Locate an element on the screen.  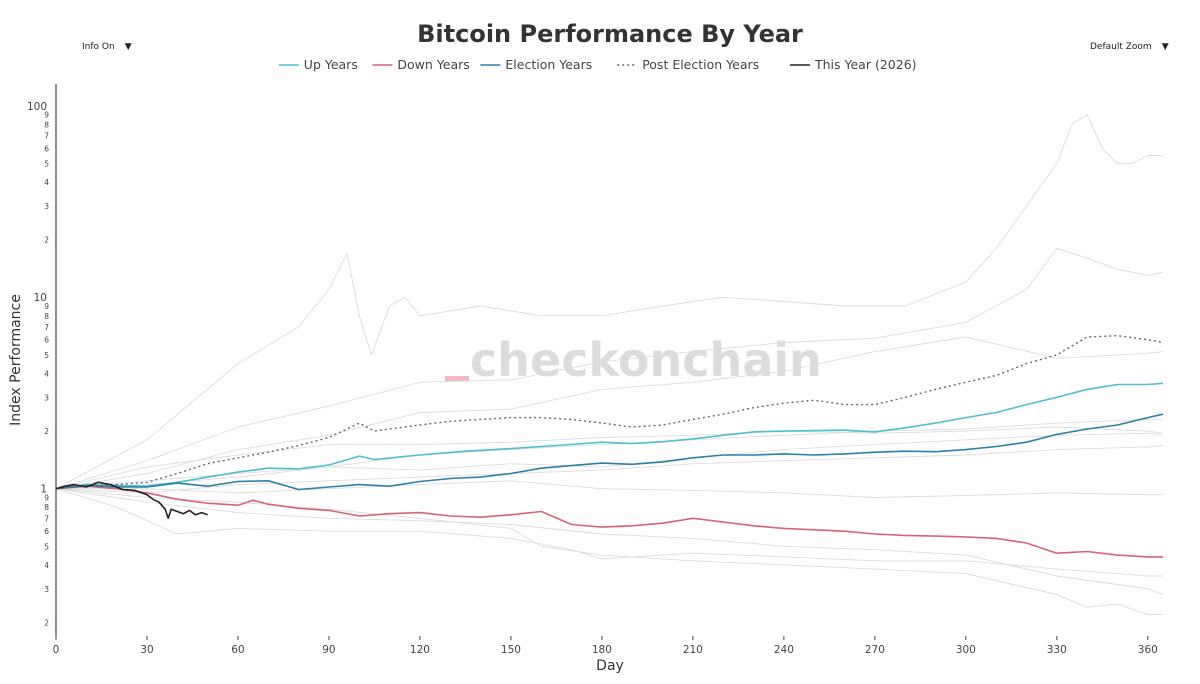
series-line-election-years is located at coordinates (609, 452).